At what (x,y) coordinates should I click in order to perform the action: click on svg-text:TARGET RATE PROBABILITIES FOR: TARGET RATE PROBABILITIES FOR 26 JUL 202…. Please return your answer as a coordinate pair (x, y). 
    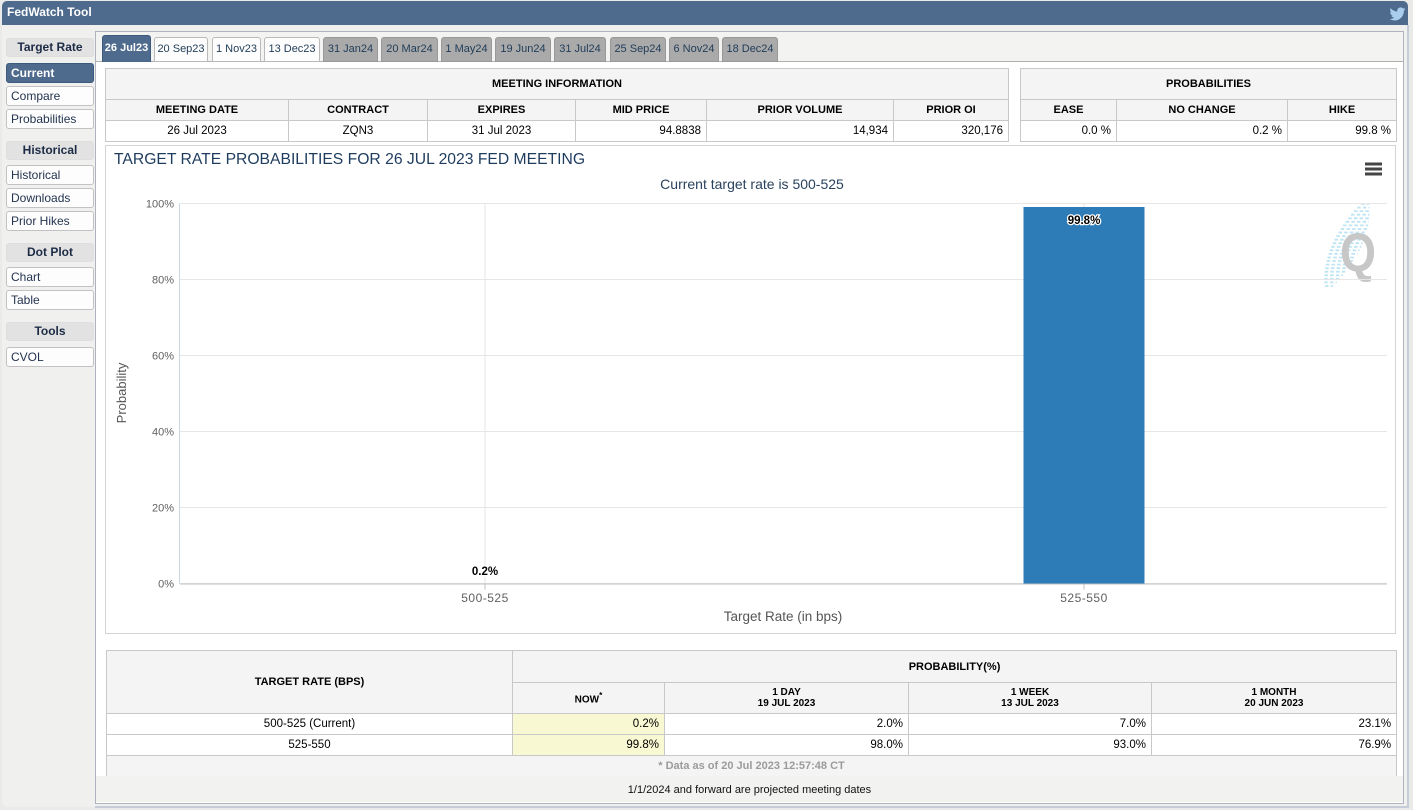
    Looking at the image, I should click on (349, 159).